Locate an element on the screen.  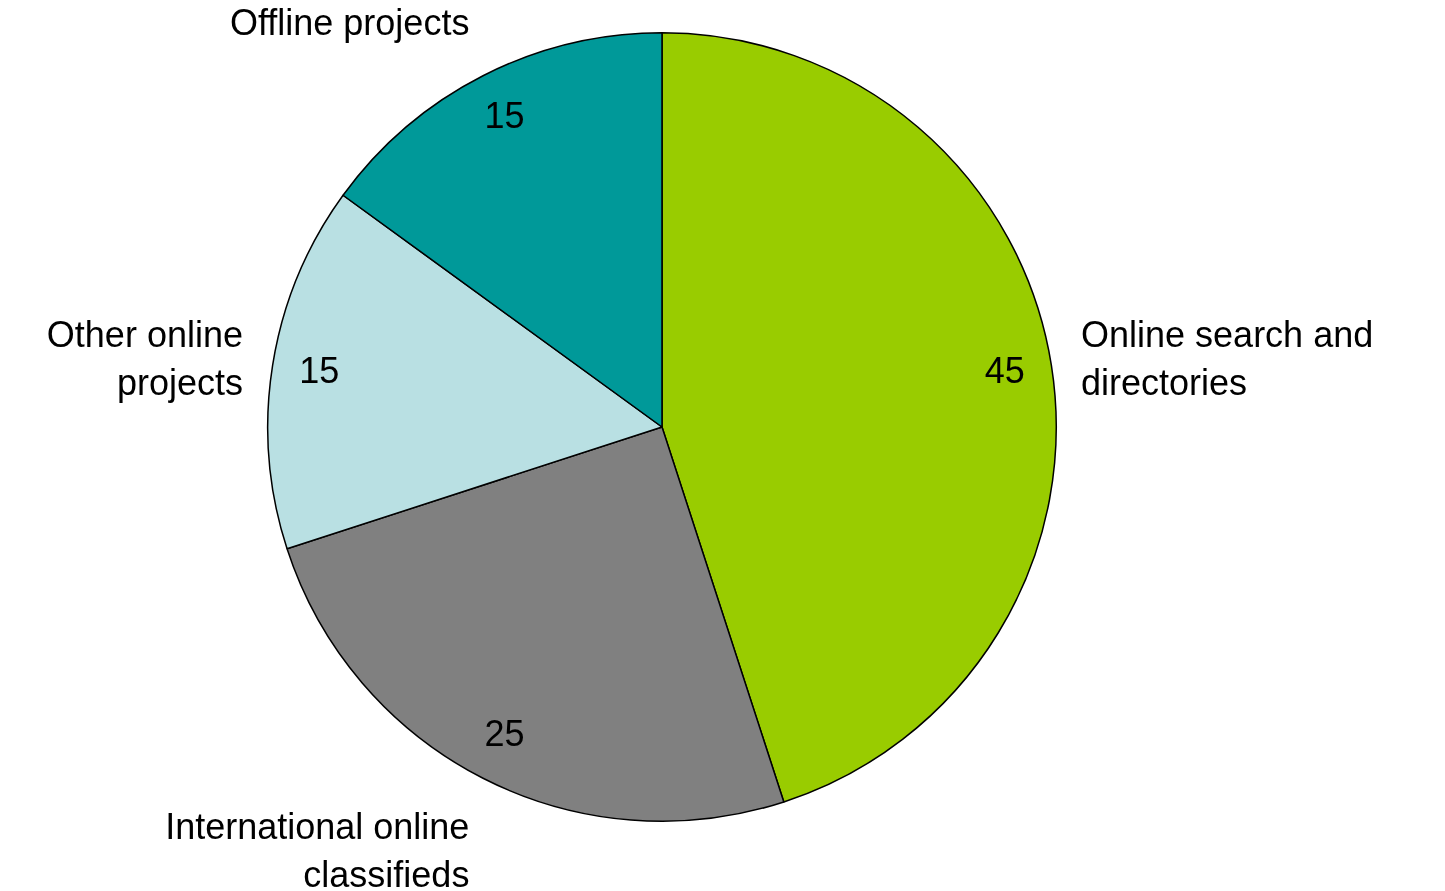
slice-label: Other online projects is located at coordinates (144, 358).